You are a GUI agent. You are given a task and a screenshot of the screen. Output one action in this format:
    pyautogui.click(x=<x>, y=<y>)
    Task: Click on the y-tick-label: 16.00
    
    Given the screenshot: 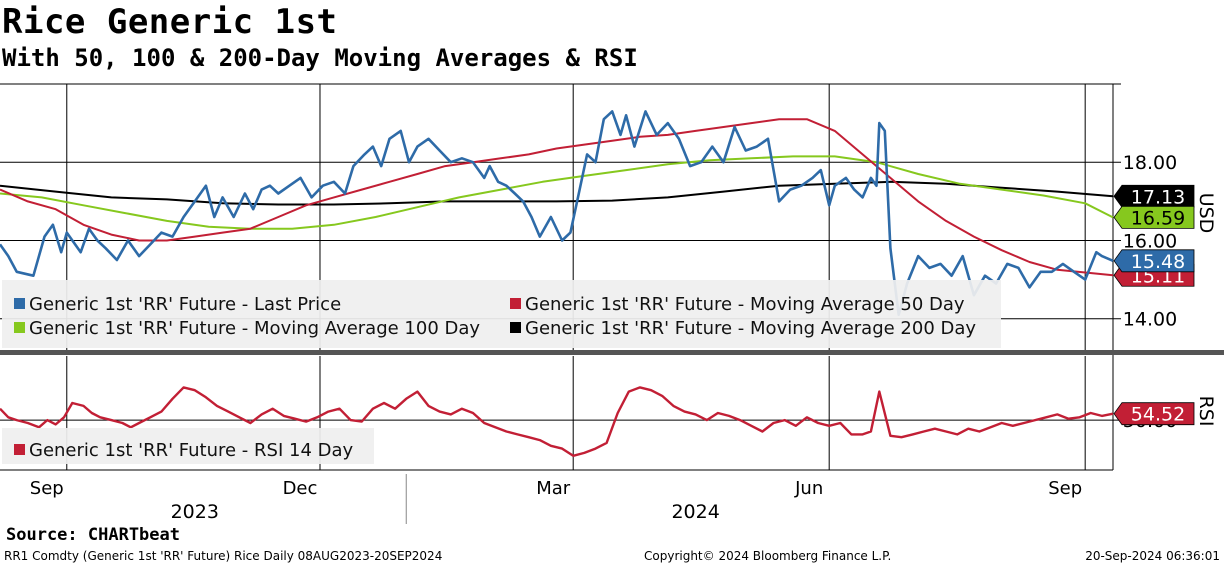 What is the action you would take?
    pyautogui.click(x=1150, y=241)
    